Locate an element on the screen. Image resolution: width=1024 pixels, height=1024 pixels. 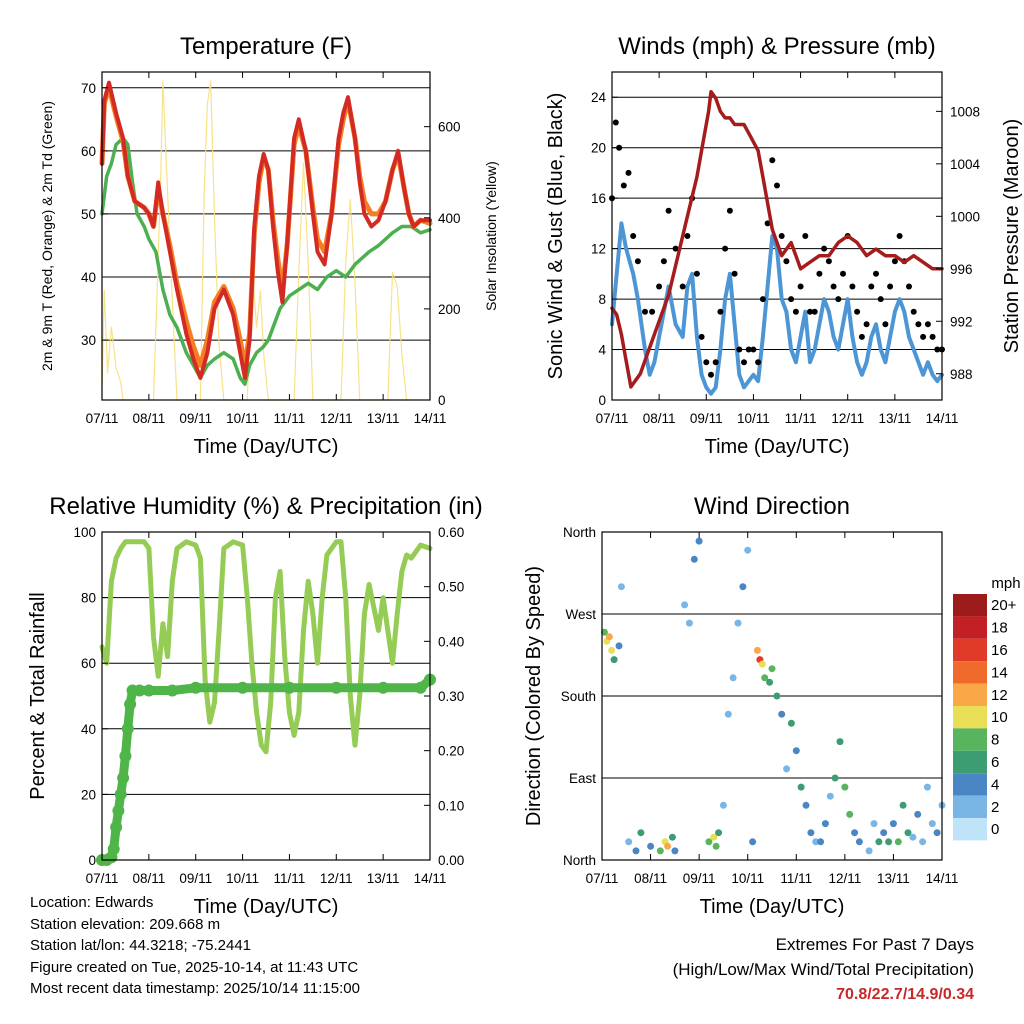
y2-tick-label: 0.10 is located at coordinates (451, 805).